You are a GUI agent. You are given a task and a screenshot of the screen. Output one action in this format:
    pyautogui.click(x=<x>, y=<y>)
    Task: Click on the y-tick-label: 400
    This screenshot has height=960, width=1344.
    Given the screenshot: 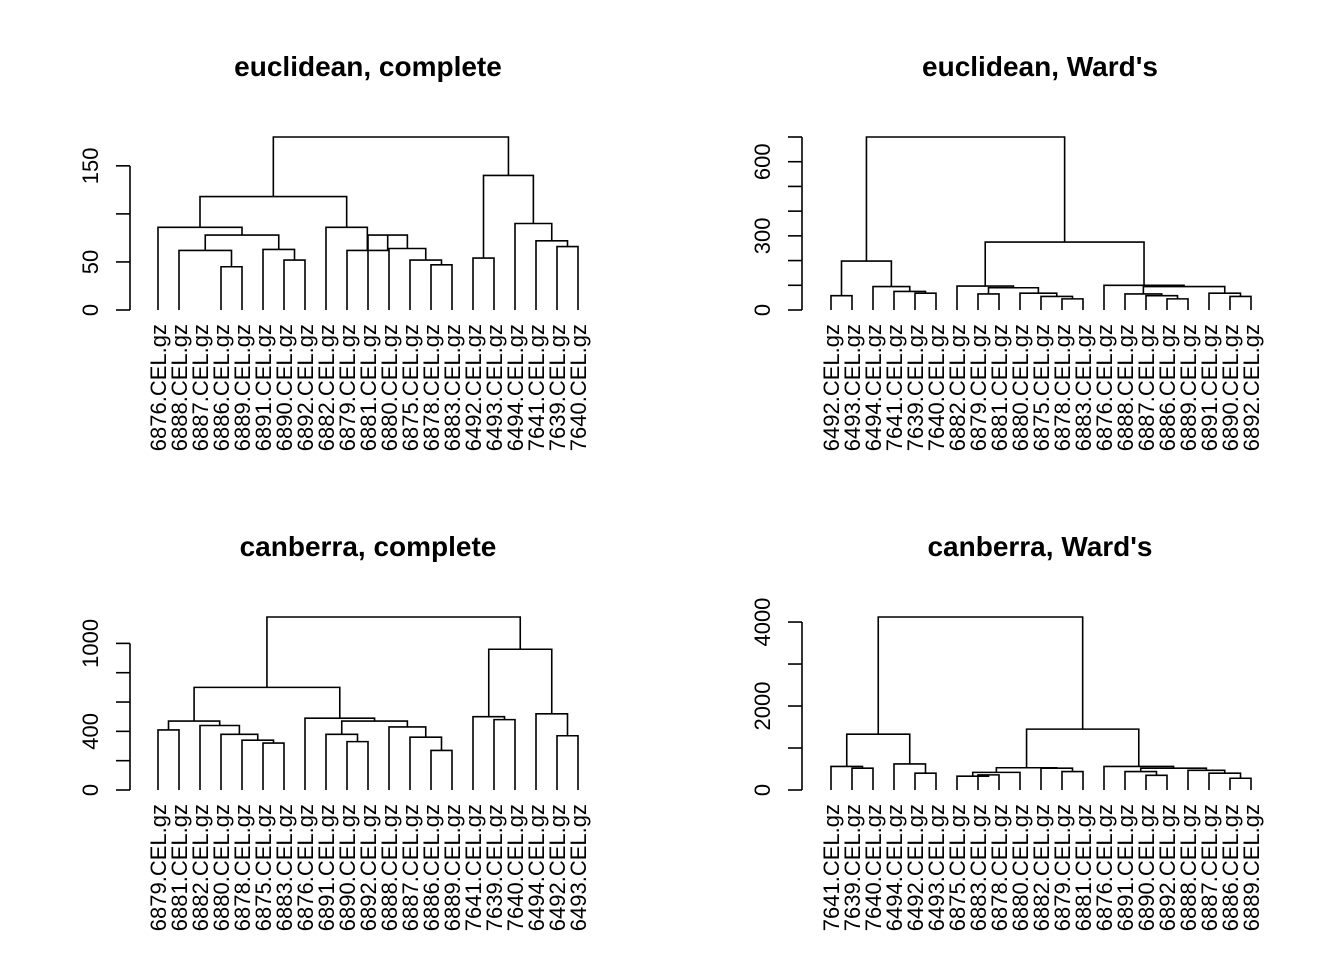 What is the action you would take?
    pyautogui.click(x=90, y=731)
    